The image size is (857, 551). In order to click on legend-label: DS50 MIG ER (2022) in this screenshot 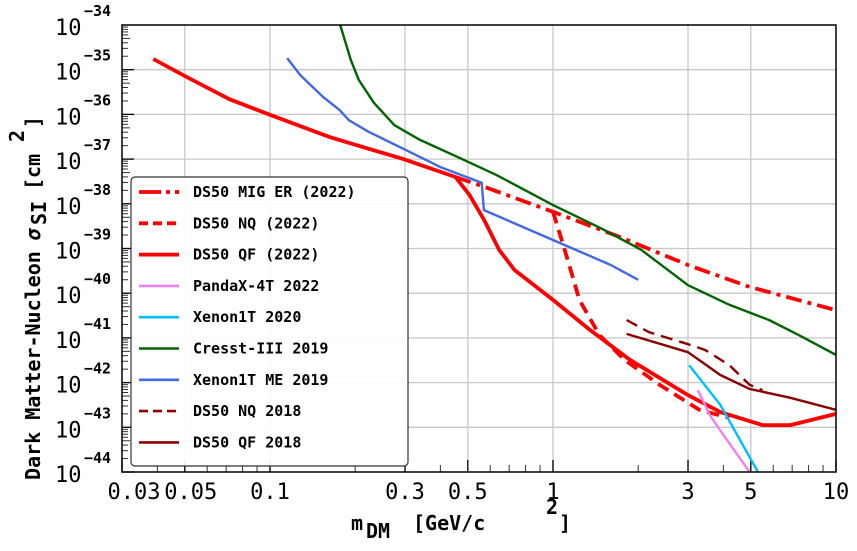, I will do `click(274, 192)`.